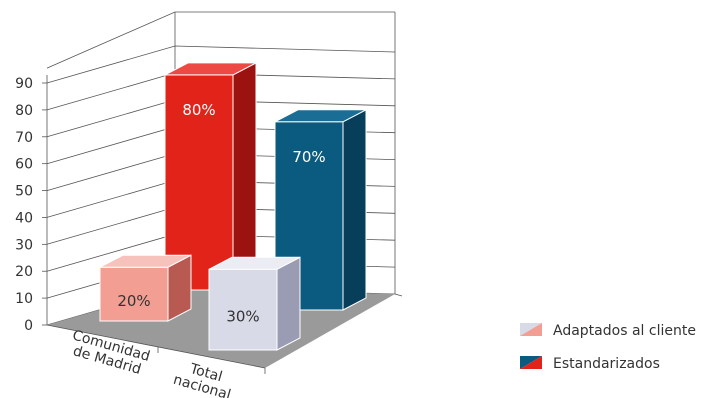 This screenshot has width=702, height=398. I want to click on y-tick-label: 50, so click(24, 192).